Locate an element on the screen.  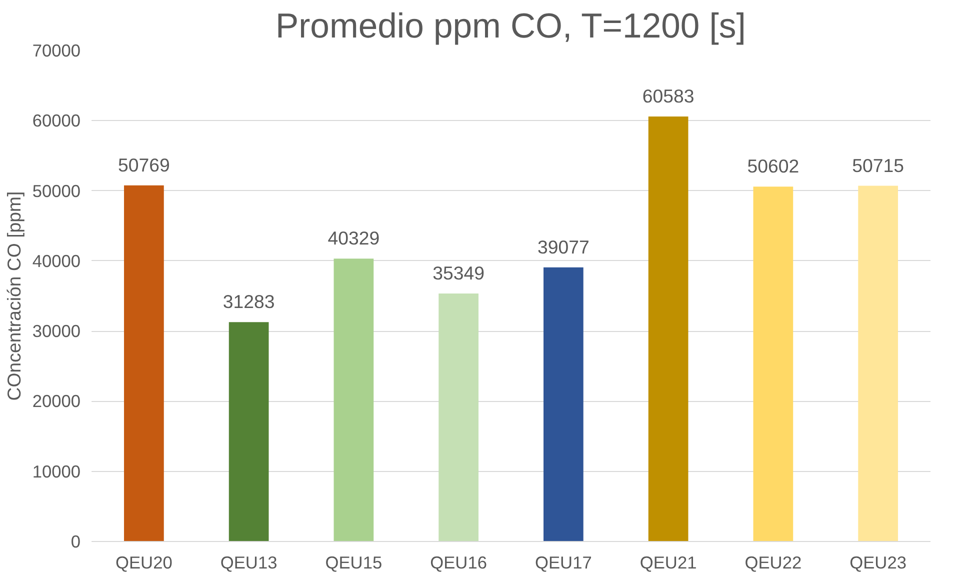
y-tick-label: 50000 is located at coordinates (56, 190).